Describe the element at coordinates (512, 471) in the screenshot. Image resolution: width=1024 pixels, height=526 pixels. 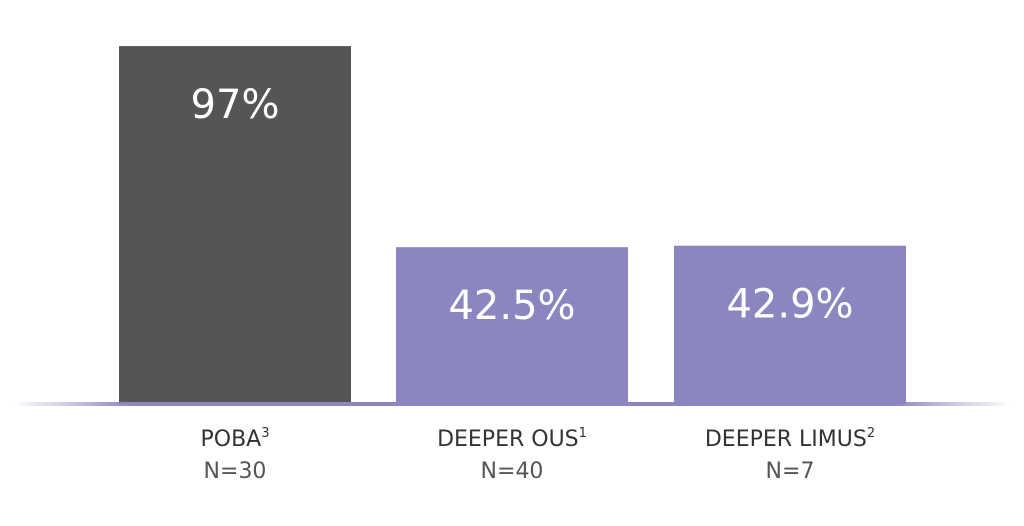
I see `sample-size-label: N=40` at that location.